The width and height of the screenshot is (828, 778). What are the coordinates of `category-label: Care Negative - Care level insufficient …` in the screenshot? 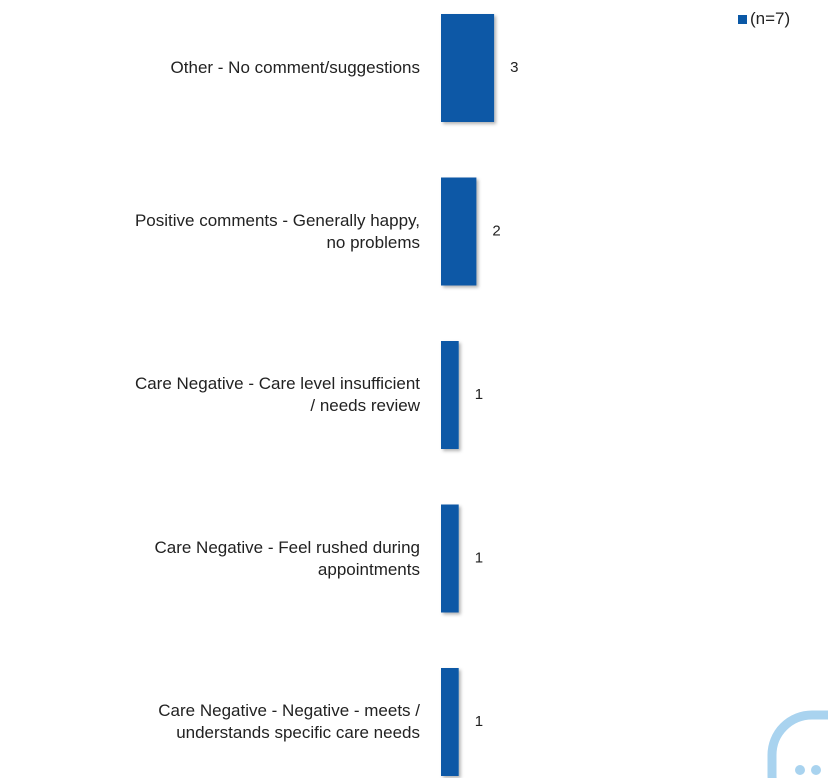 It's located at (277, 394).